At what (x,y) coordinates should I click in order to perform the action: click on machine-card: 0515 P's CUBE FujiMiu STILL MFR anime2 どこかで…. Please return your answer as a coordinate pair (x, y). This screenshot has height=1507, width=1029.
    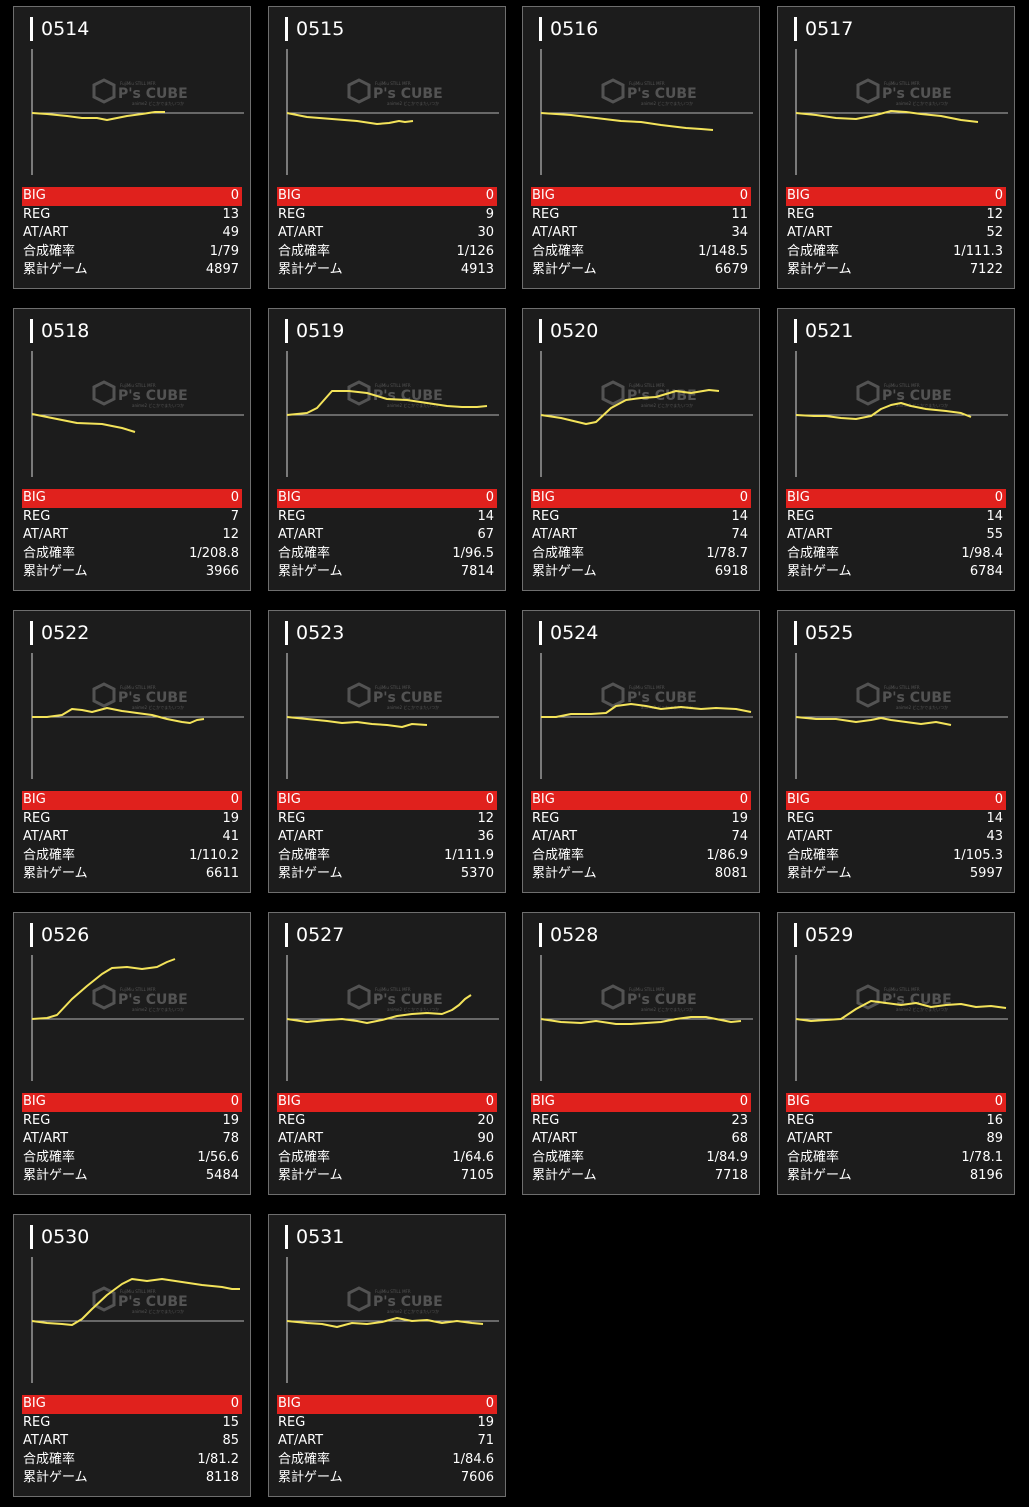
    Looking at the image, I should click on (387, 147).